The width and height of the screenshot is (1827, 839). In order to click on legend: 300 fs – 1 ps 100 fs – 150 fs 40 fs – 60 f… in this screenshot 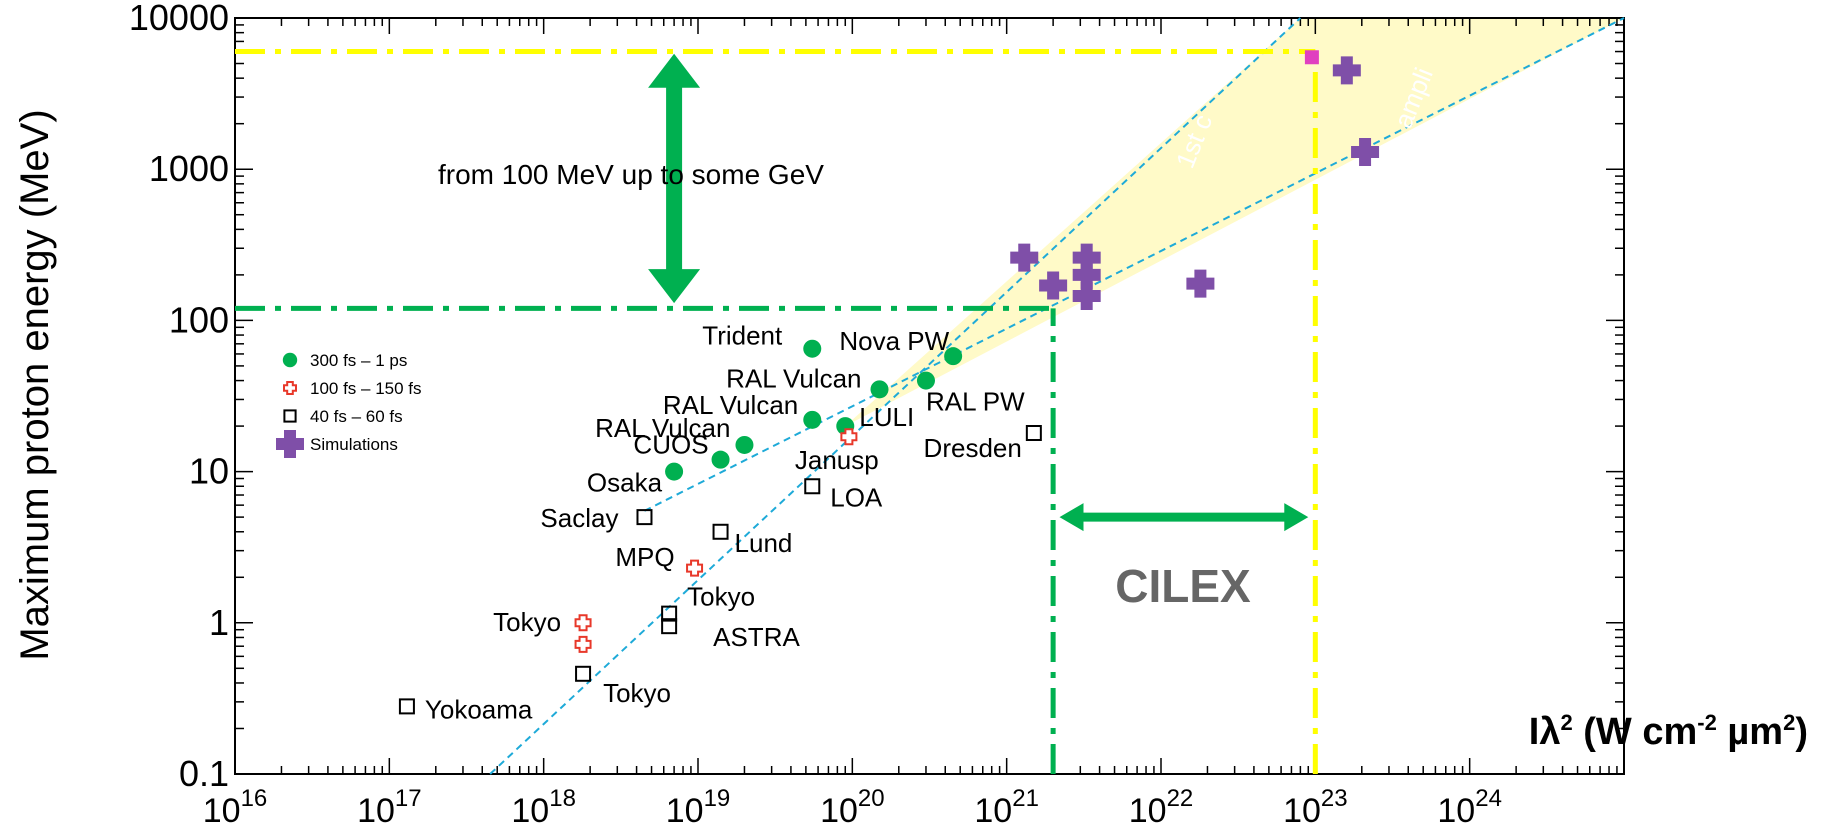, I will do `click(349, 404)`.